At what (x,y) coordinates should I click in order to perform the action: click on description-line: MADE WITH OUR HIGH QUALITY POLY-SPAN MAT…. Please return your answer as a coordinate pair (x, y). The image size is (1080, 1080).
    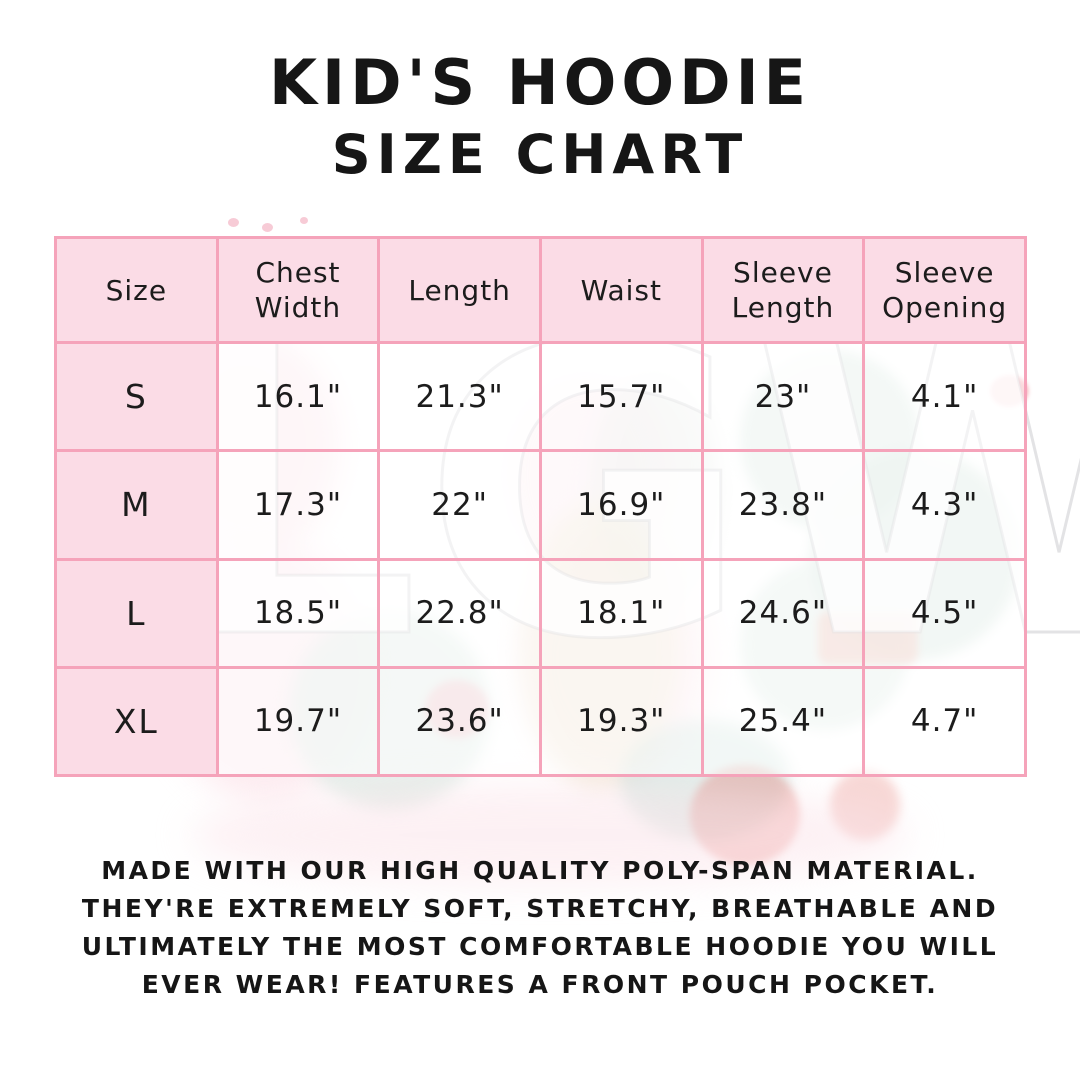
    Looking at the image, I should click on (540, 870).